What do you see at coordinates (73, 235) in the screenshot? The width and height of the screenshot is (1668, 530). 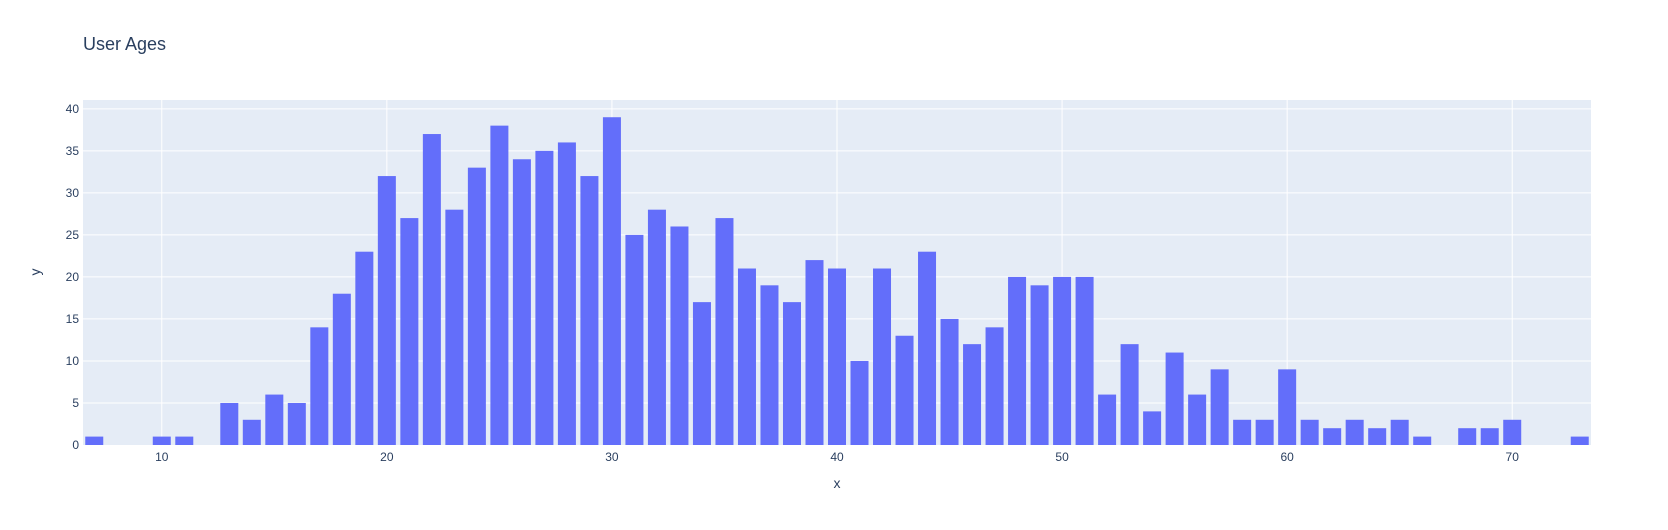 I see `y-tick-label: 25` at bounding box center [73, 235].